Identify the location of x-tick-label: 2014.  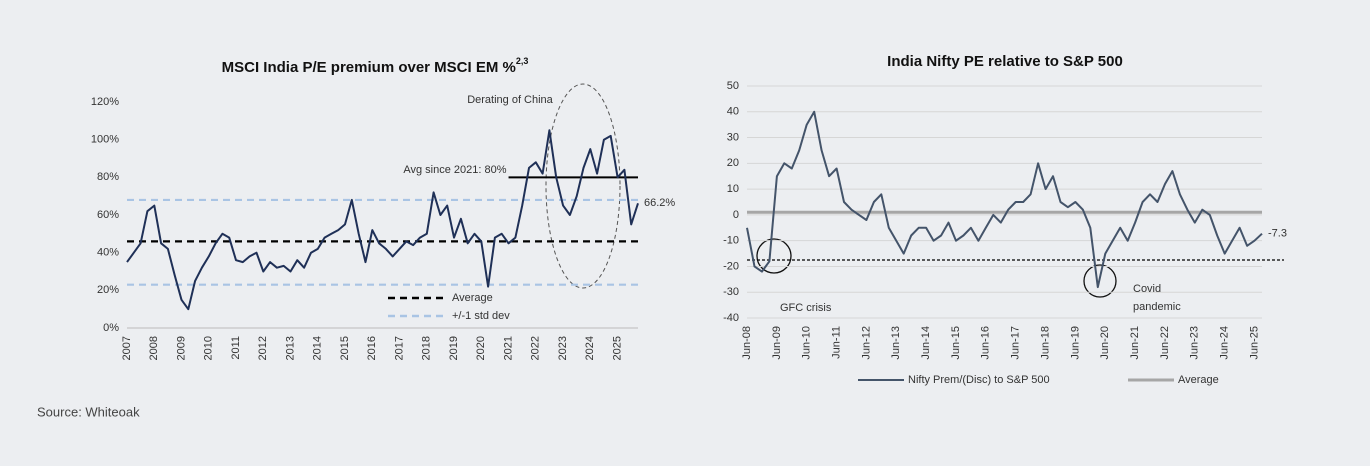
(318, 348).